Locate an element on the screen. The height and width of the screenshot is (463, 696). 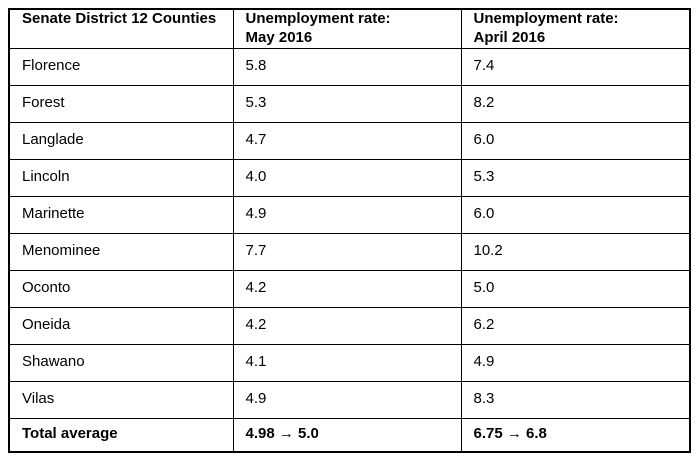
county-name-cell: Oconto is located at coordinates (121, 288).